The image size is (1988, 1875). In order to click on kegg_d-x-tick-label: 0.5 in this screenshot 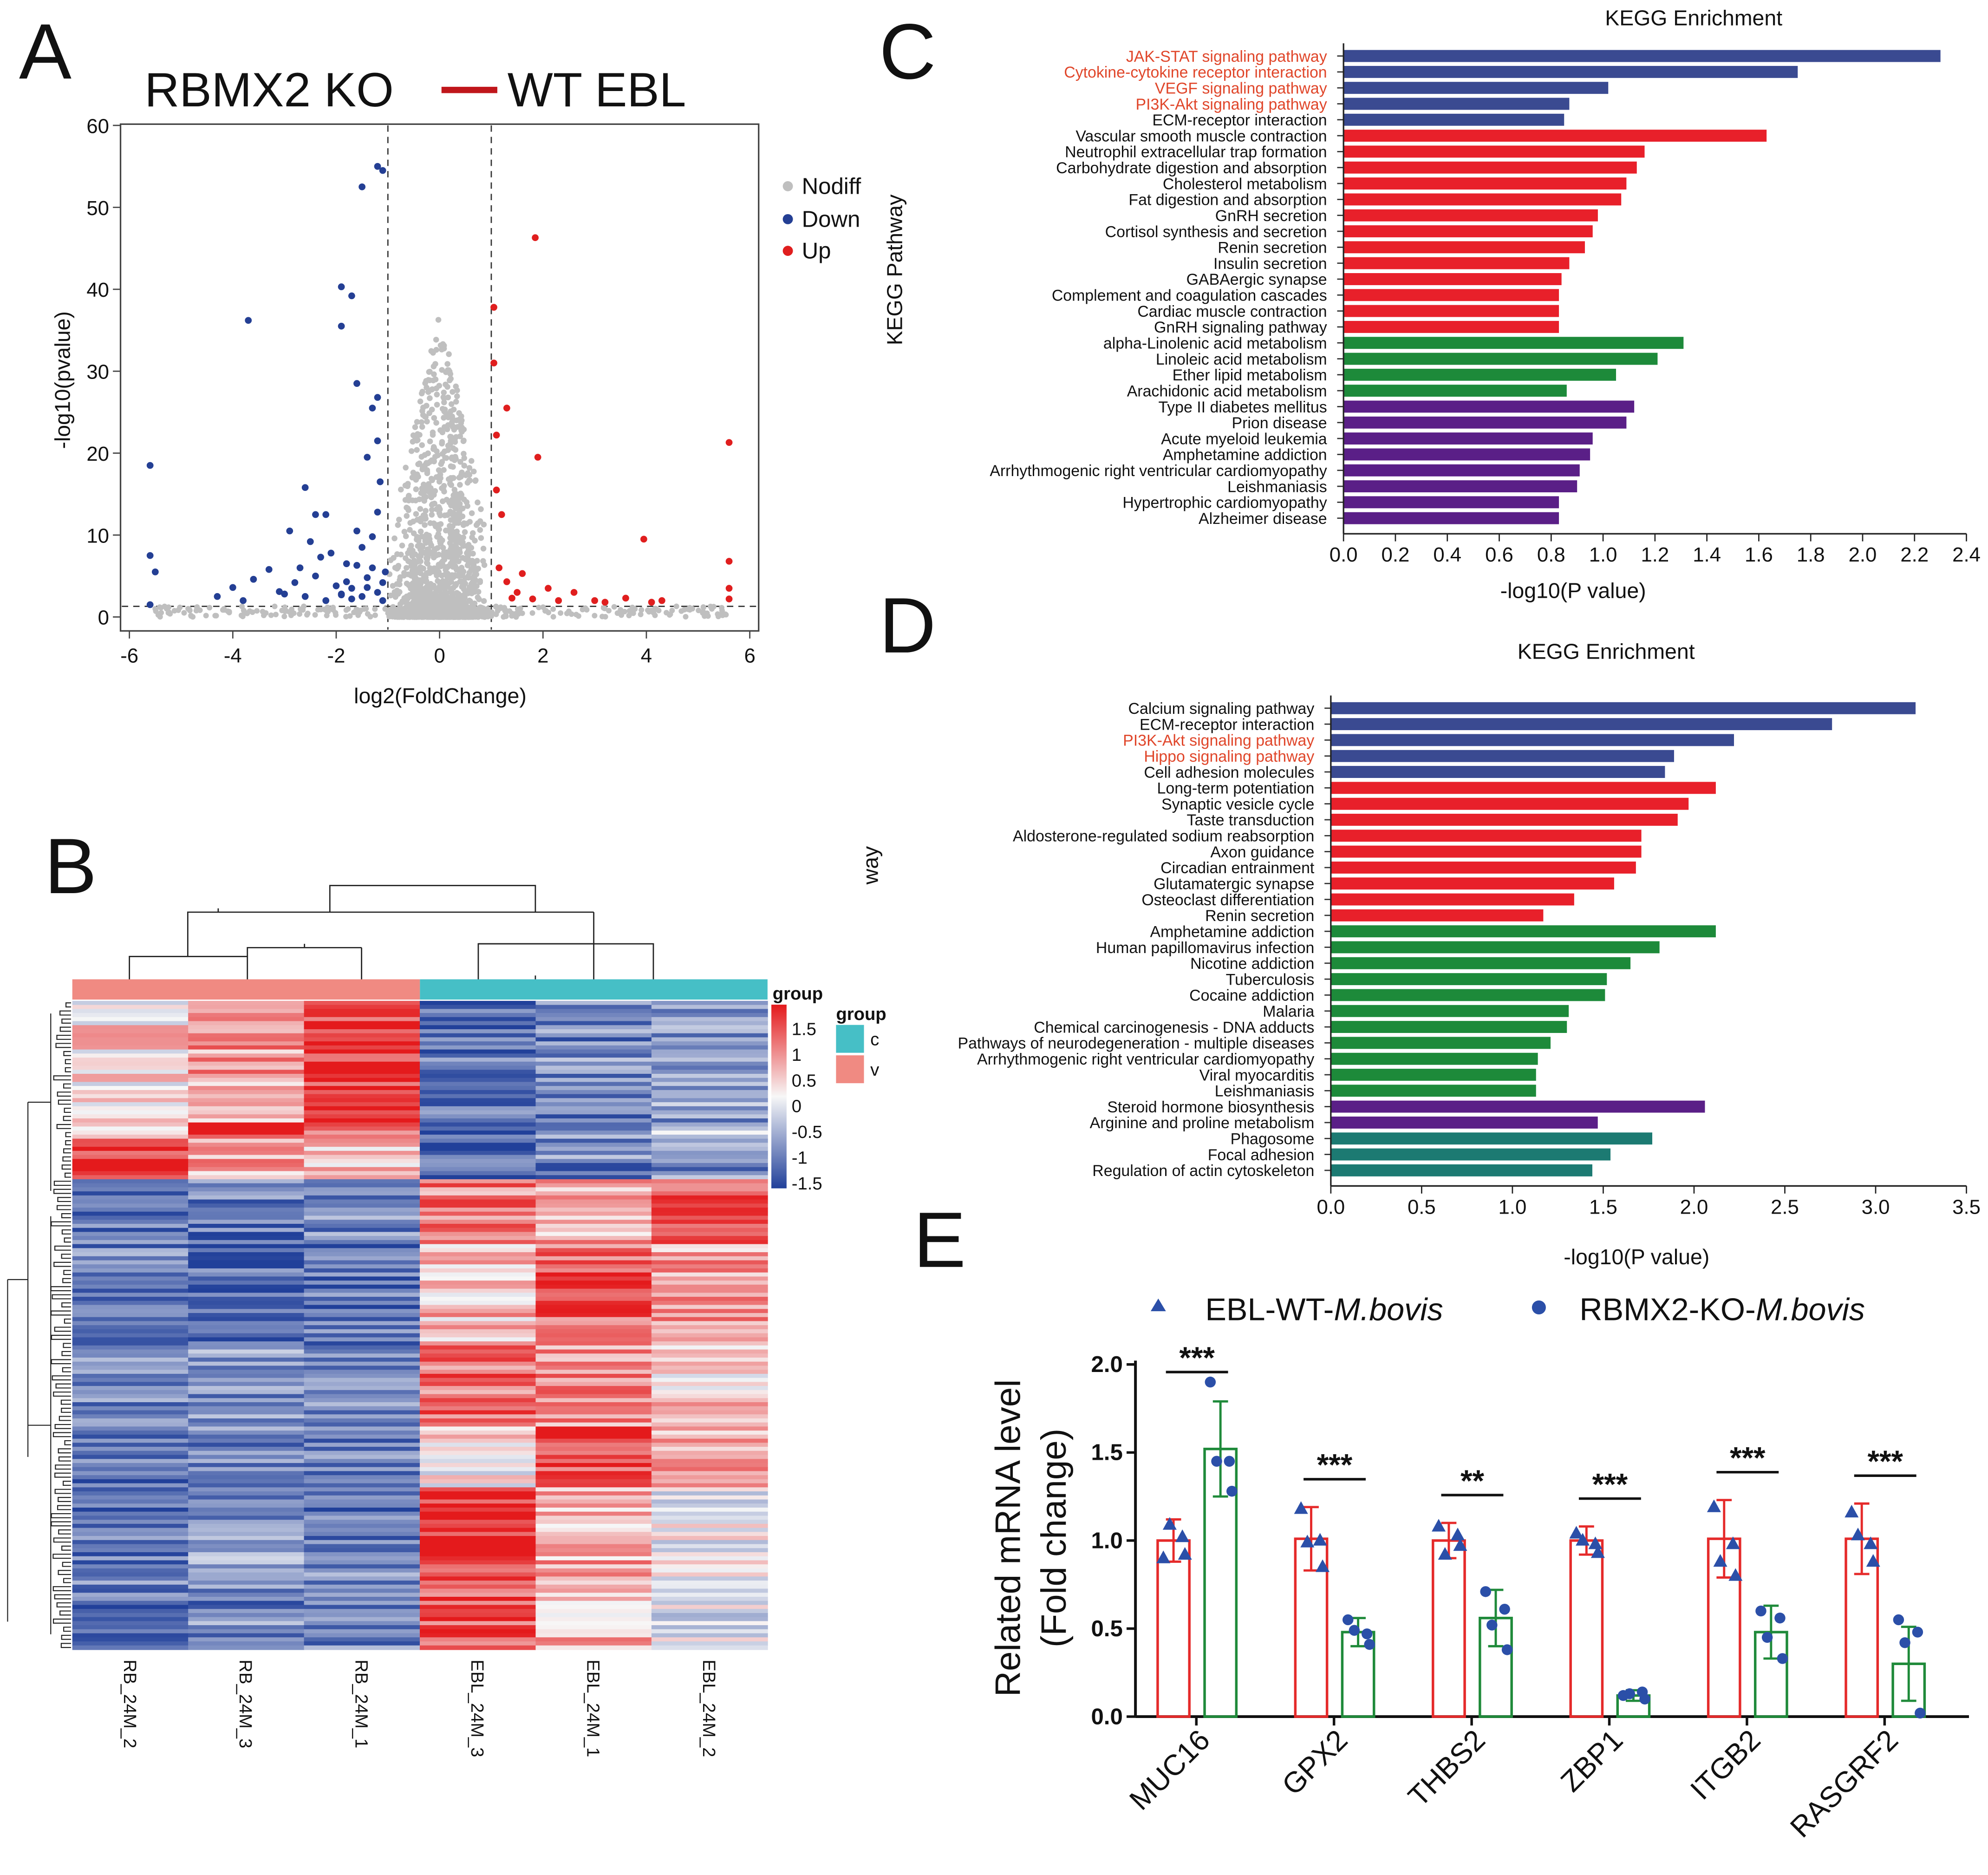, I will do `click(1422, 1207)`.